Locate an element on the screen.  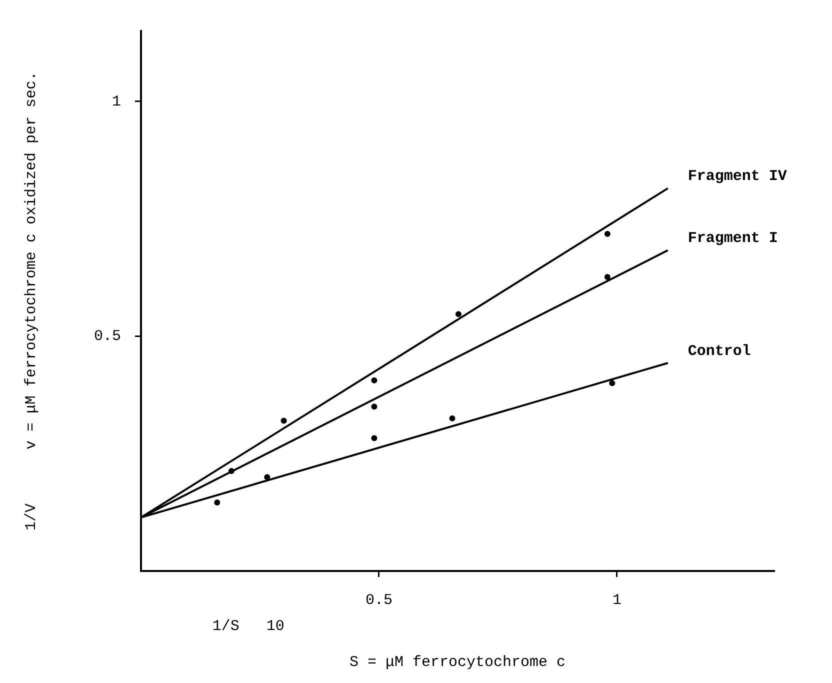
series-label: Fragment I is located at coordinates (733, 239).